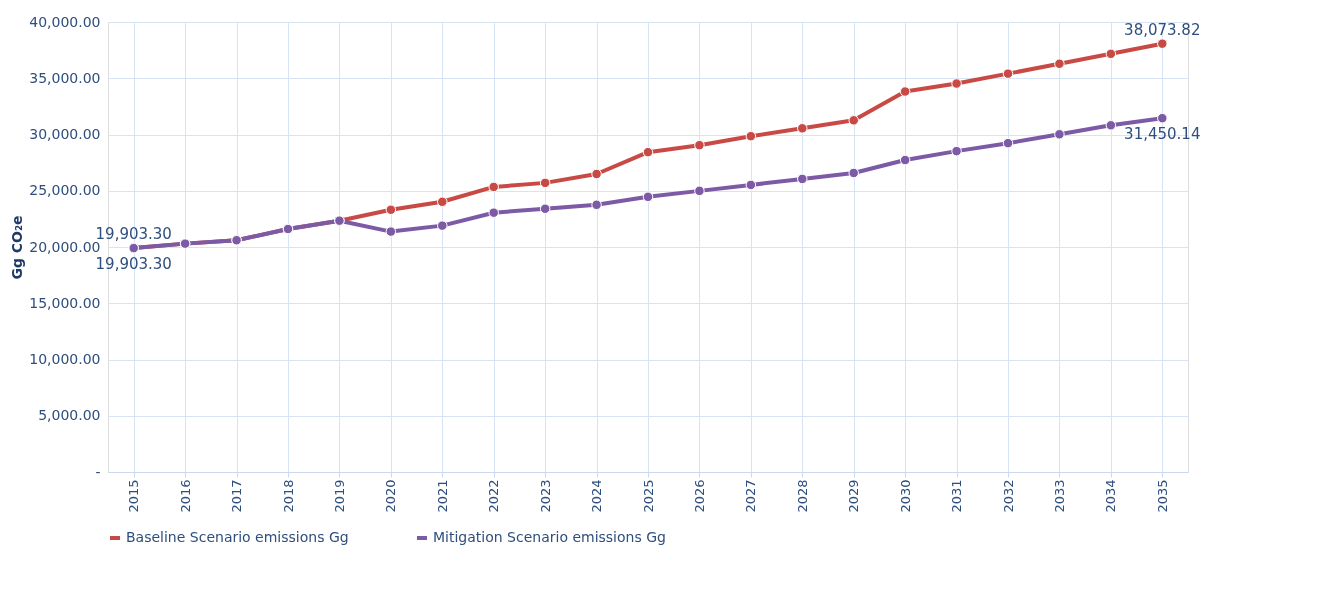  I want to click on x-tick-label: 2021, so click(442, 496).